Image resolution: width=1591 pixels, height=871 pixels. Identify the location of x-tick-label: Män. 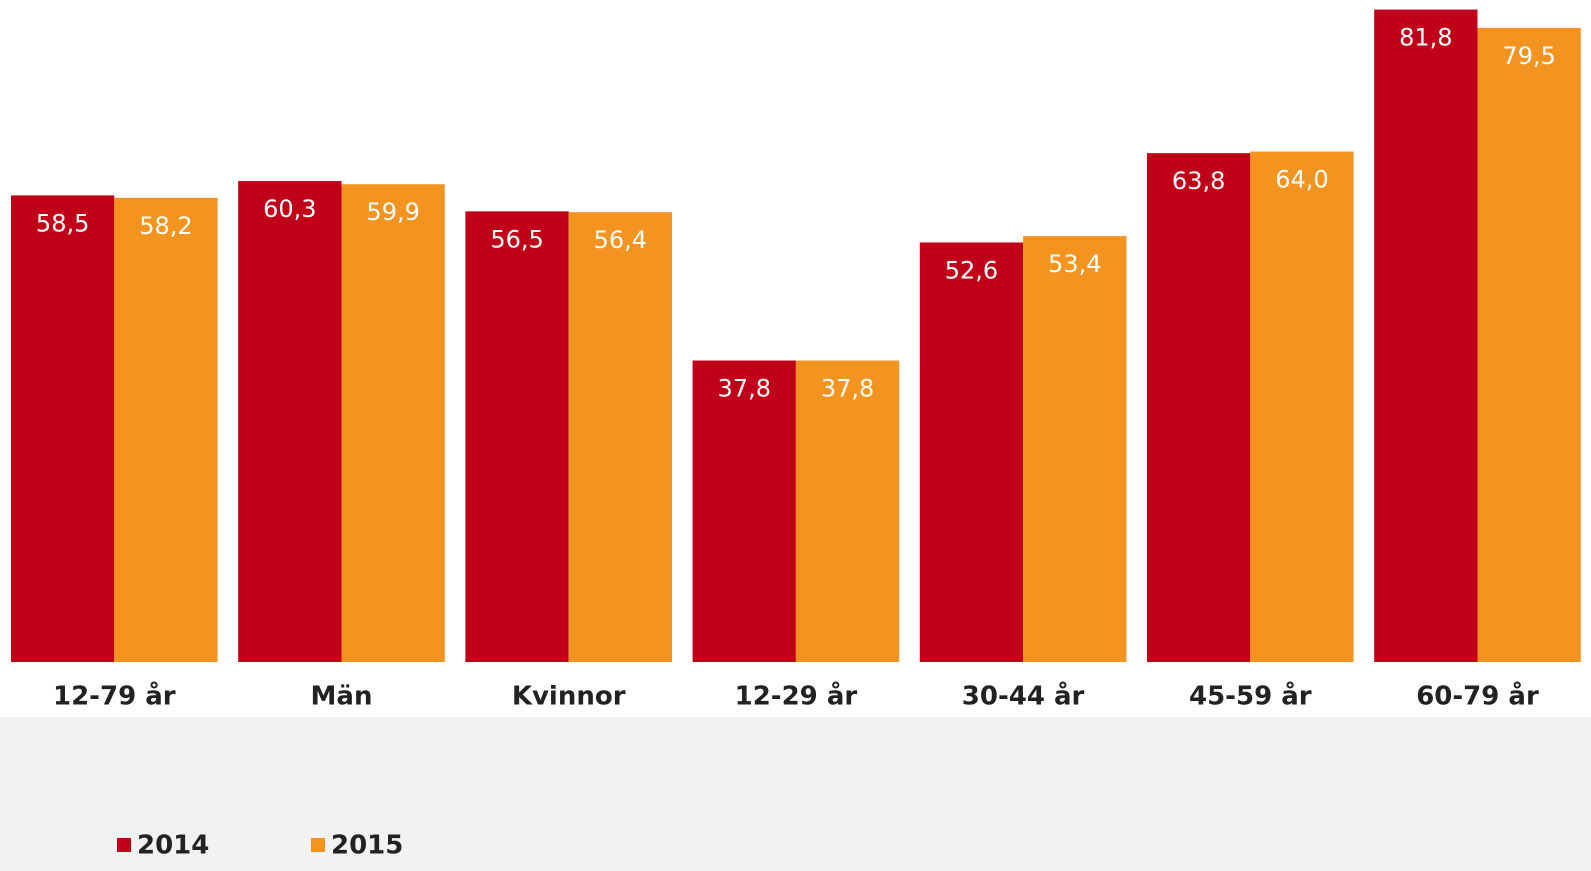
(342, 697).